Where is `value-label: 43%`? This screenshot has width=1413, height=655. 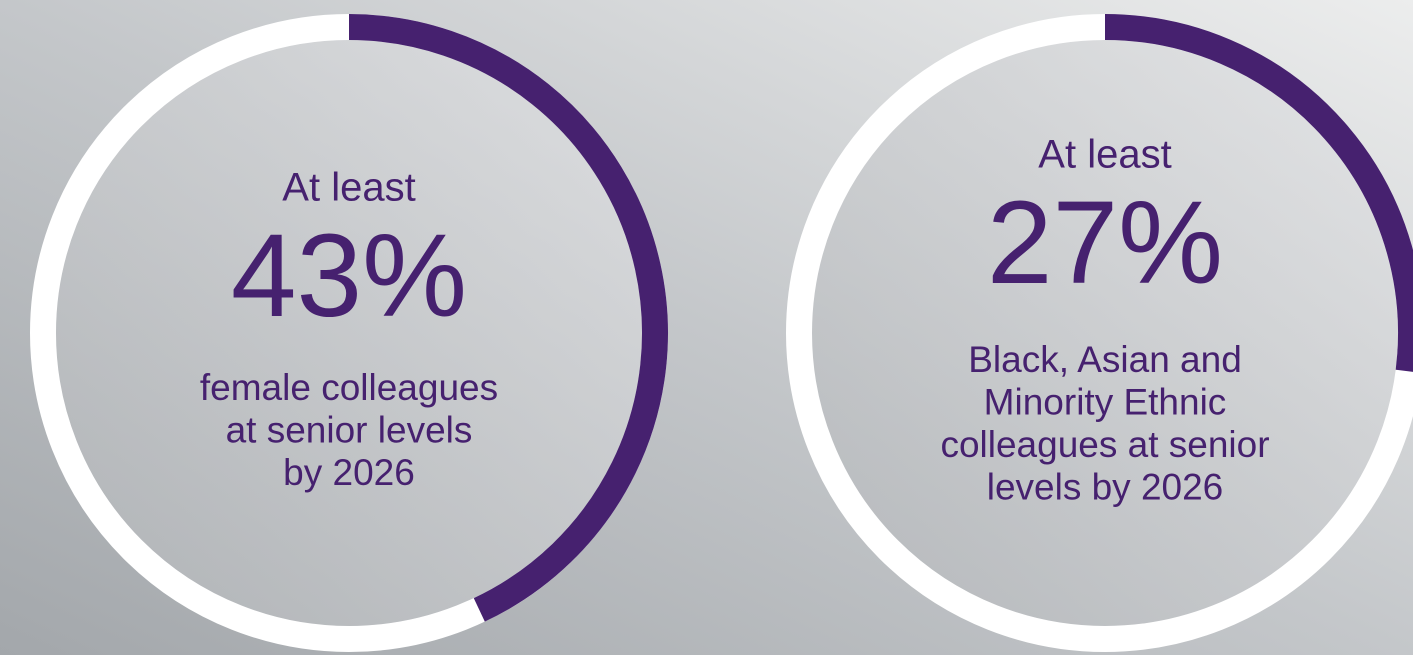
value-label: 43% is located at coordinates (349, 276).